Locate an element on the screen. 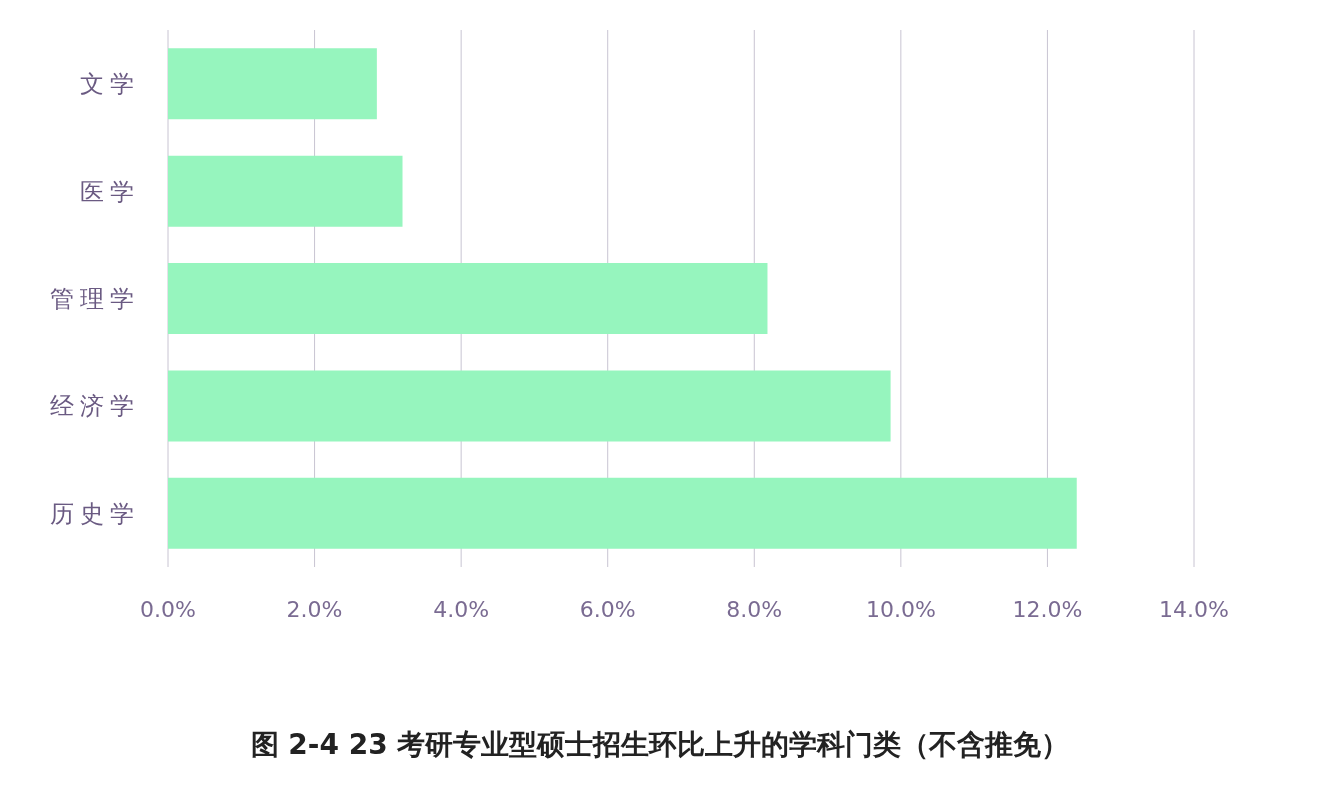  y-tick-label: 文学 is located at coordinates (110, 84).